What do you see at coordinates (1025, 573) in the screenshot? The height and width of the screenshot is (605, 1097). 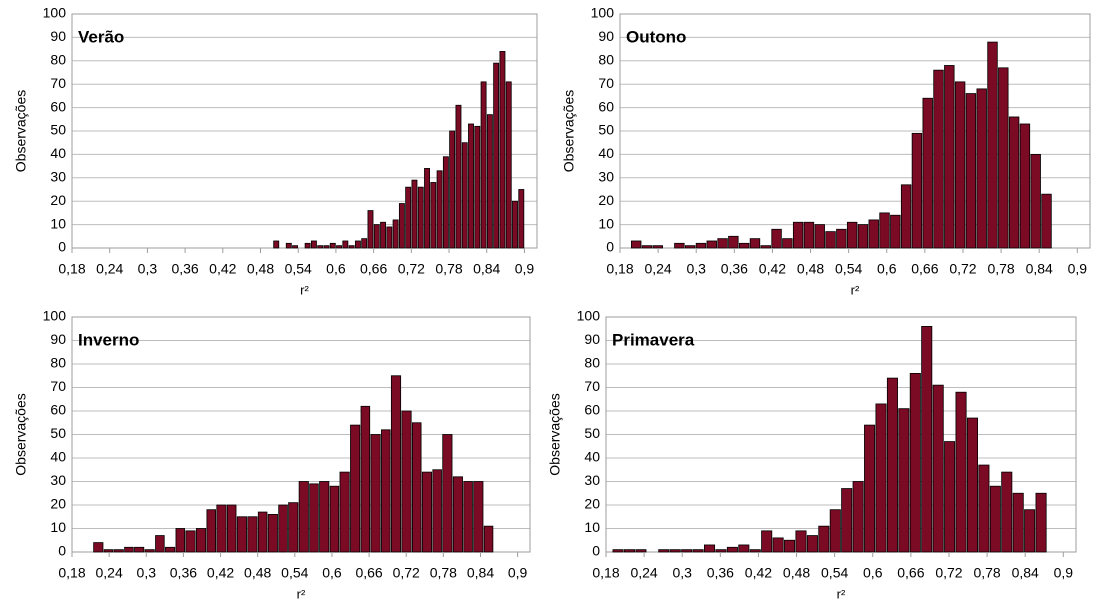 I see `x-tick-label: 0,84` at bounding box center [1025, 573].